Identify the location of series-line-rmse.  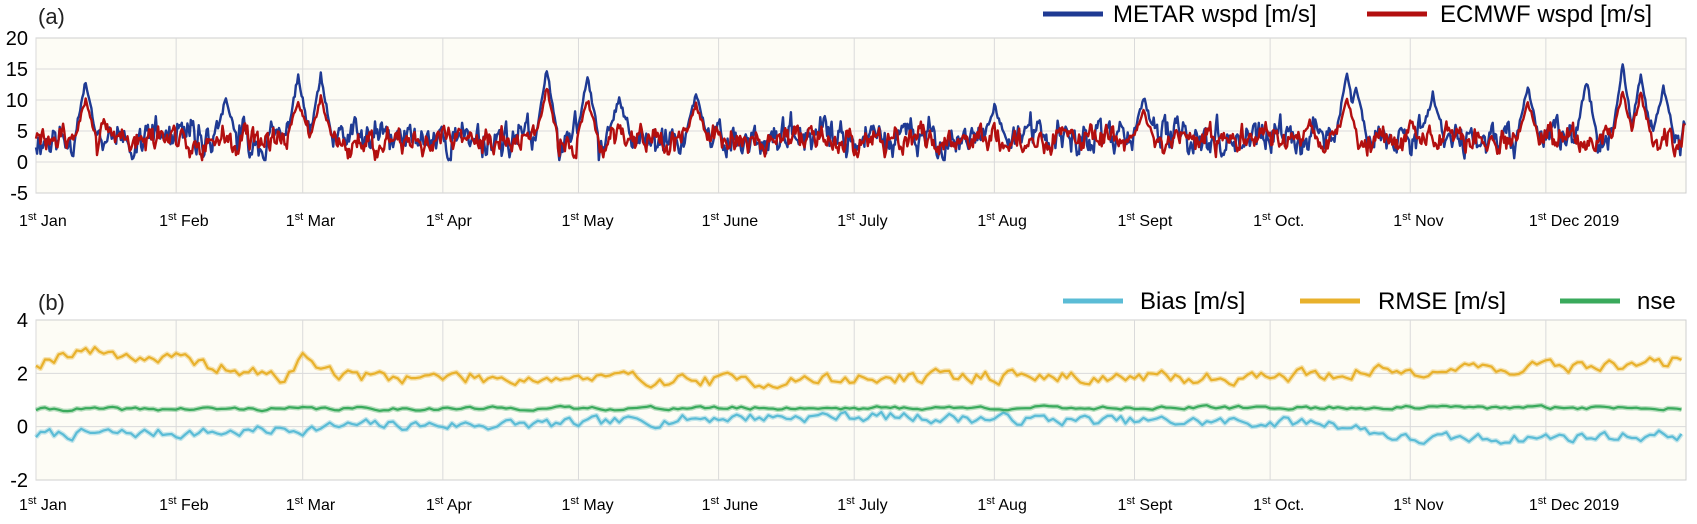
(858, 368).